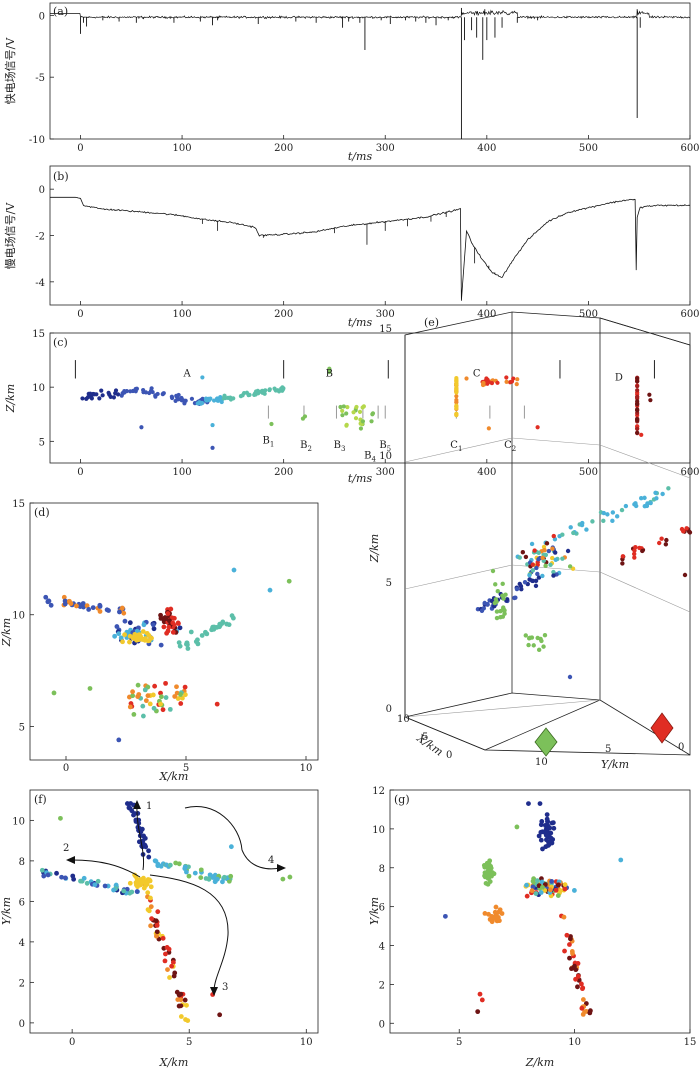 The image size is (700, 1073). I want to click on panel-a-label: (a), so click(60, 11).